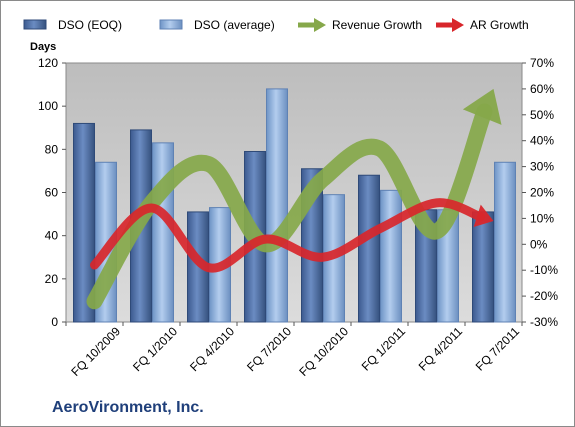  I want to click on y2-tick-label: 40%, so click(542, 141).